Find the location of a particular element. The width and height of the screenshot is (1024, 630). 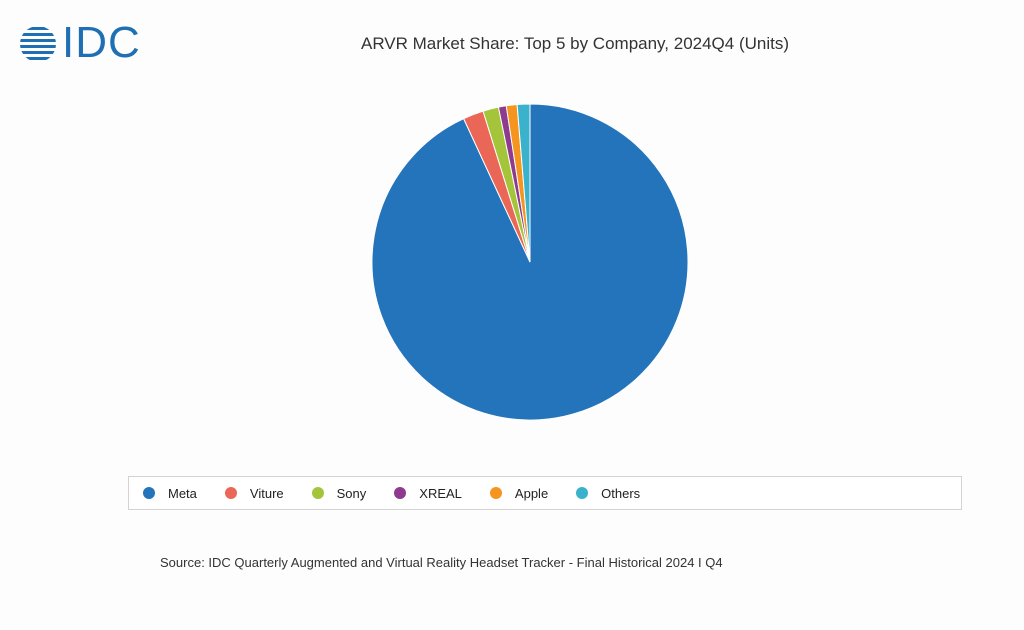

legend-item-meta: Meta is located at coordinates (170, 493).